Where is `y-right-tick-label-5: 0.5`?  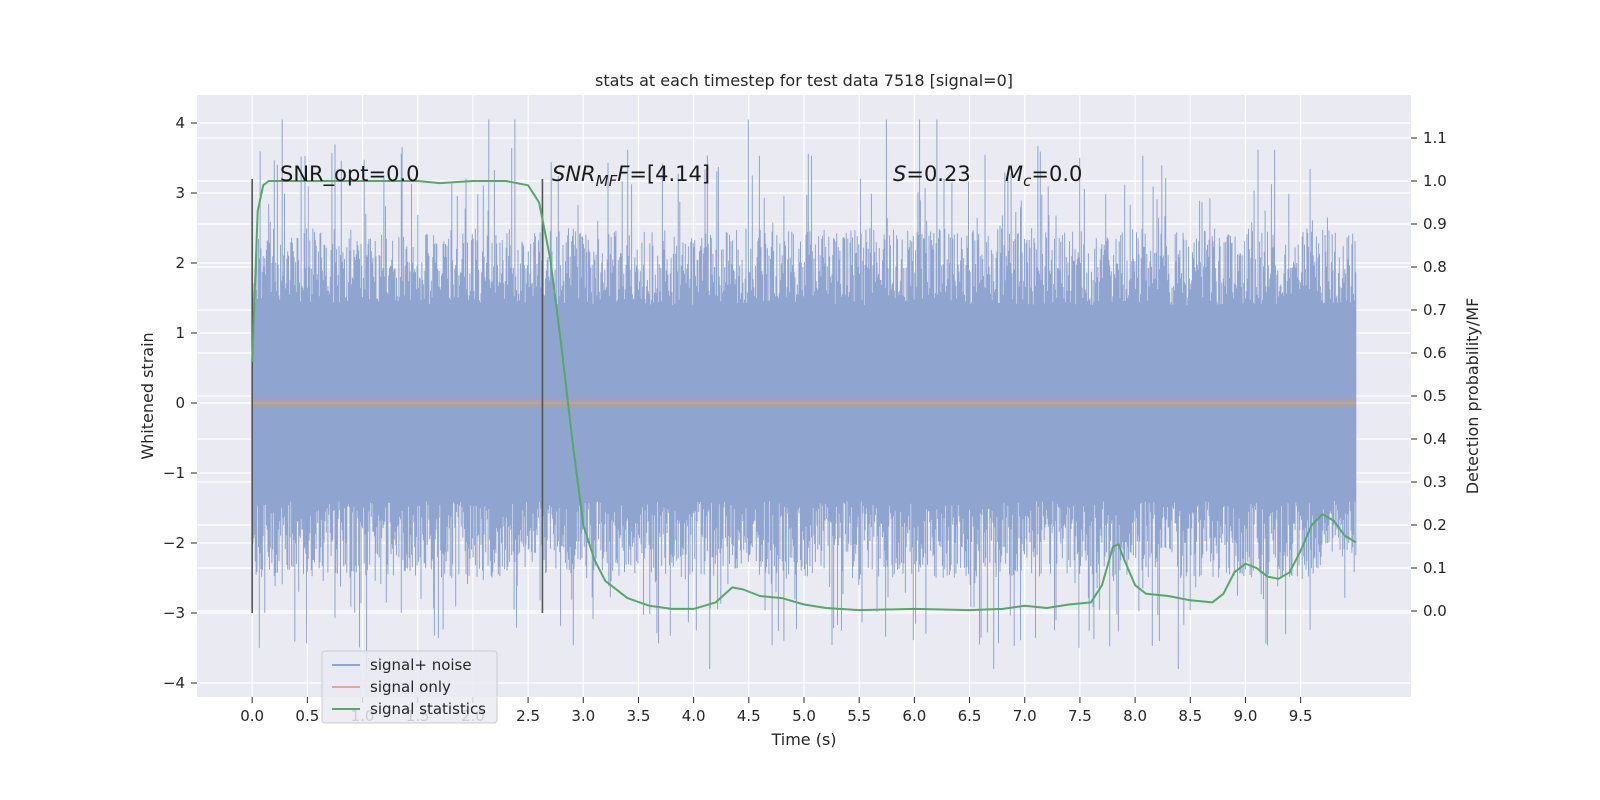
y-right-tick-label-5: 0.5 is located at coordinates (1435, 396).